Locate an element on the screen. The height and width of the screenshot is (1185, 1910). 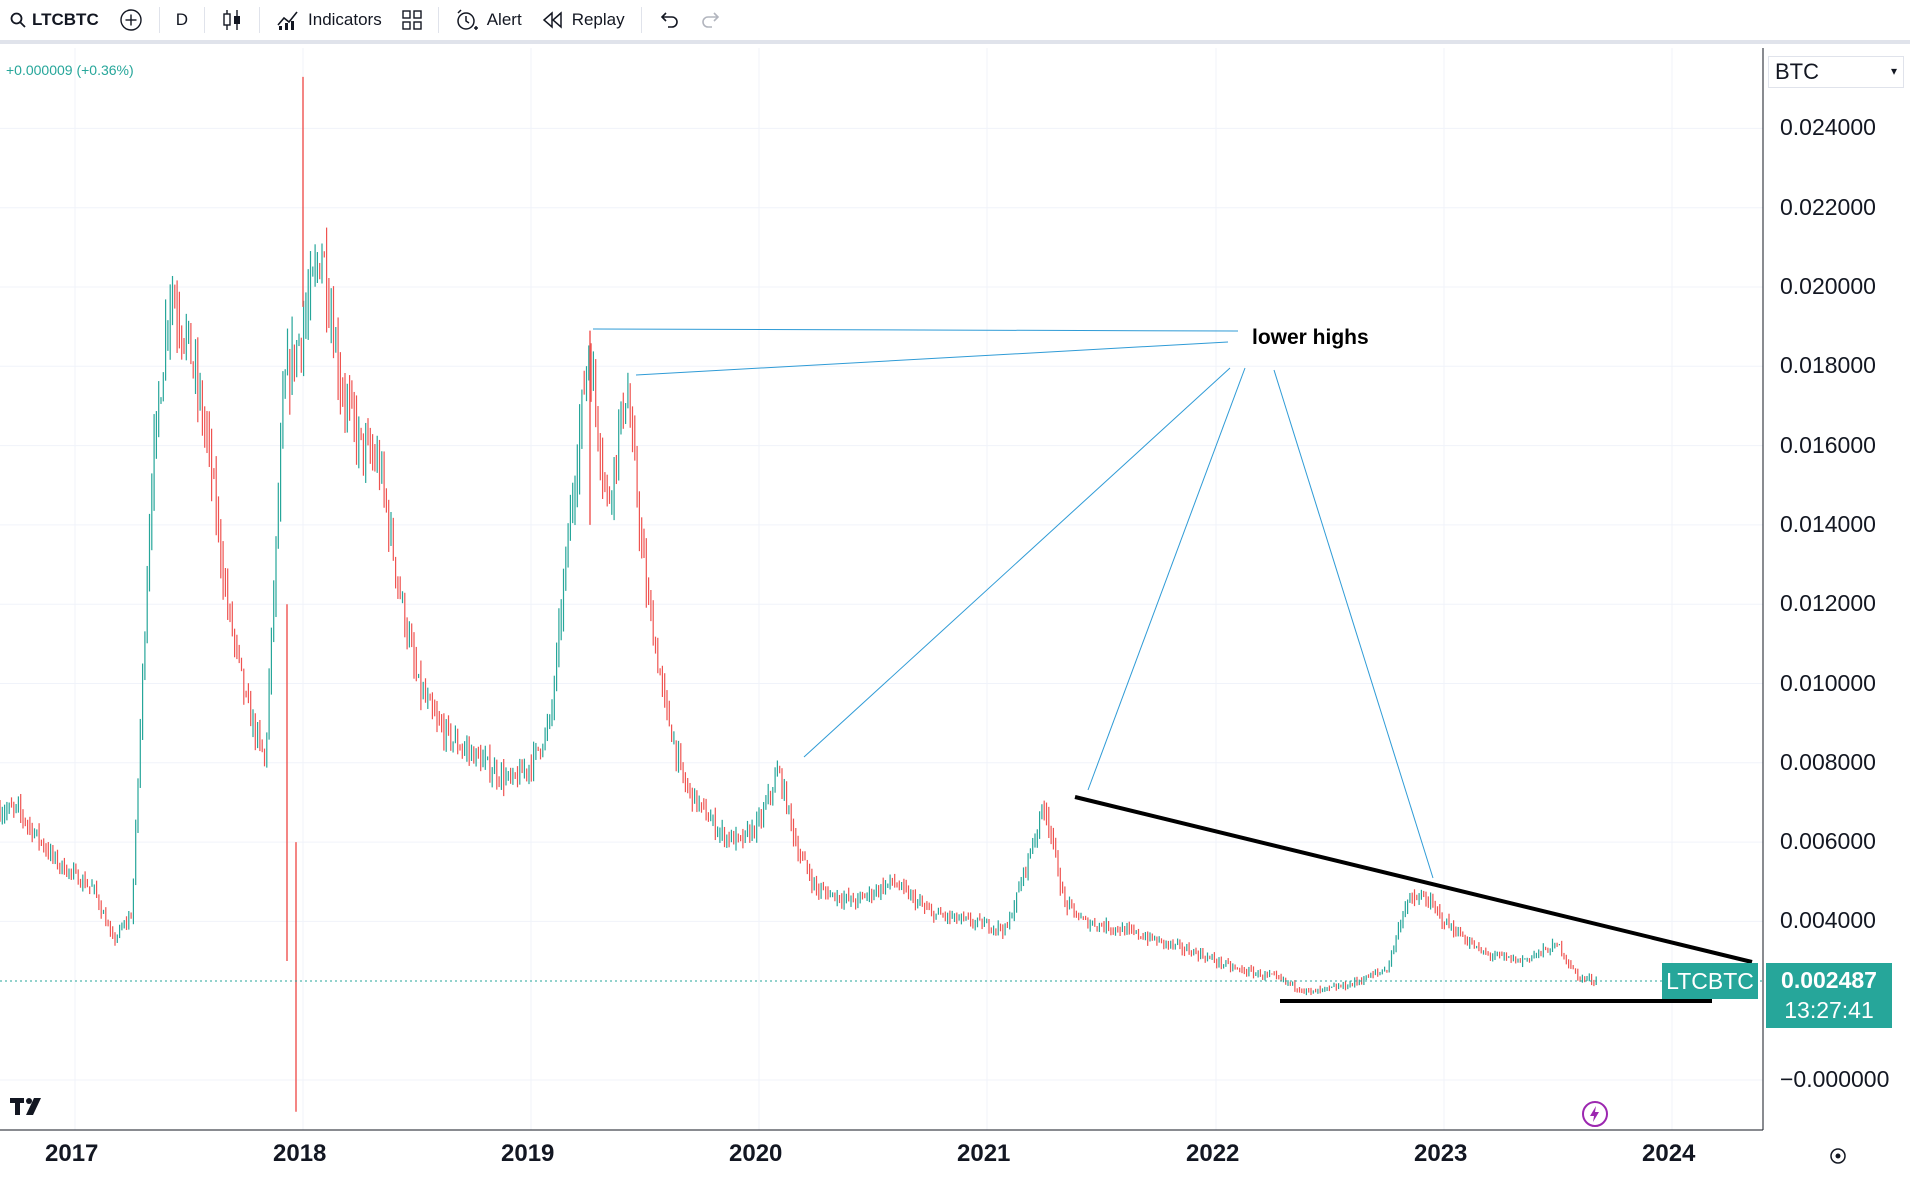
tradingview-logo-icon is located at coordinates (25, 1106).